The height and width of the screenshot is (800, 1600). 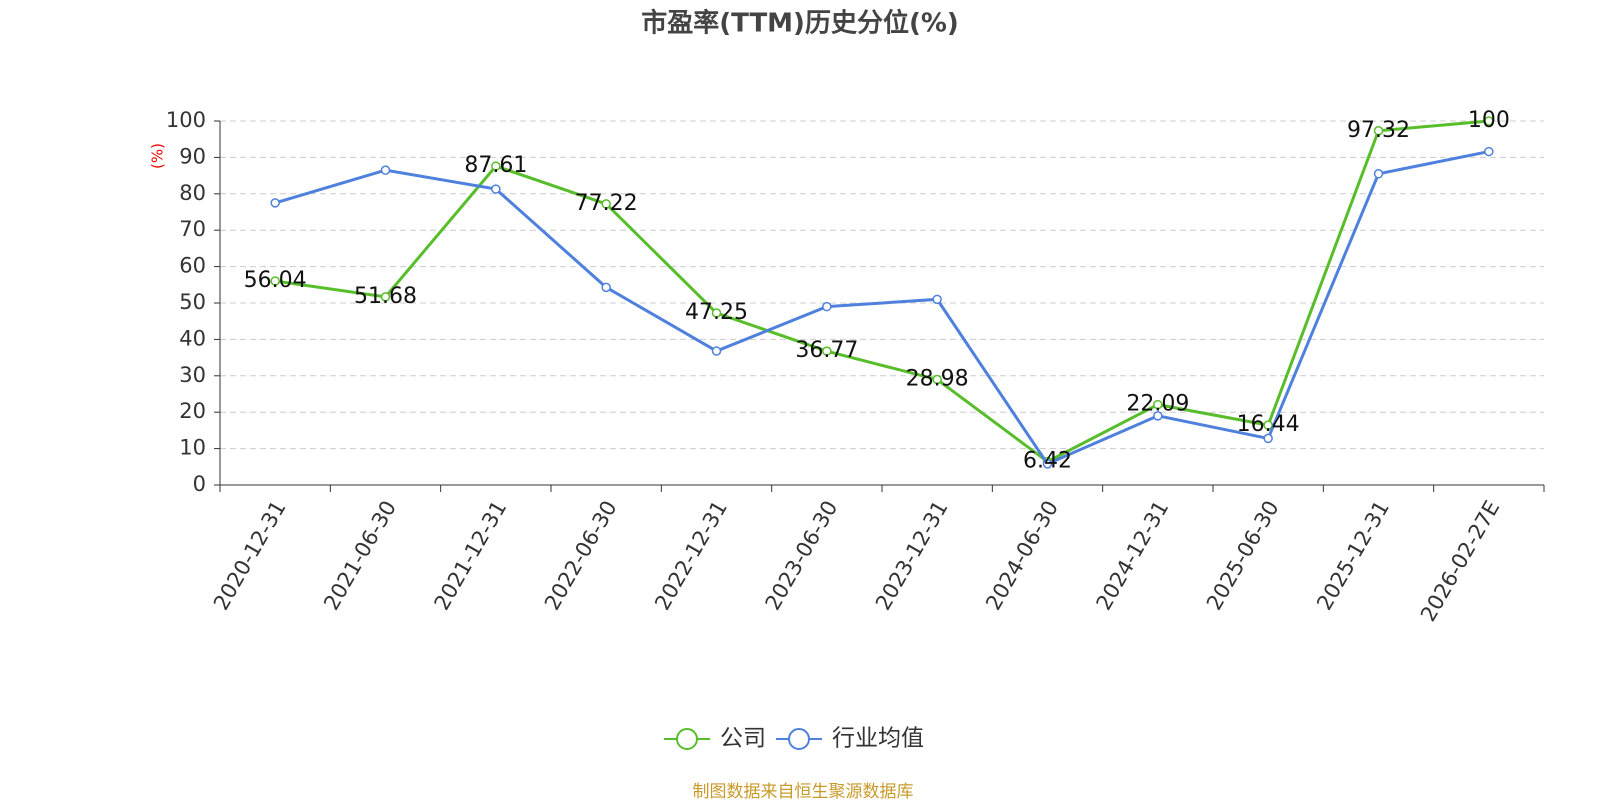 I want to click on y-axis-label: (%), so click(x=158, y=156).